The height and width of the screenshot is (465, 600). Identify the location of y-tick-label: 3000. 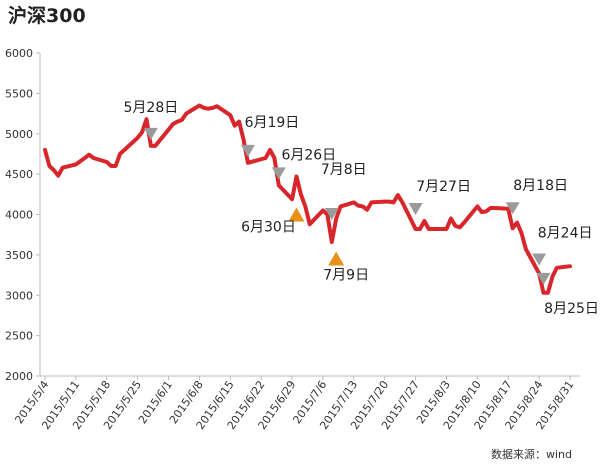
(19, 295).